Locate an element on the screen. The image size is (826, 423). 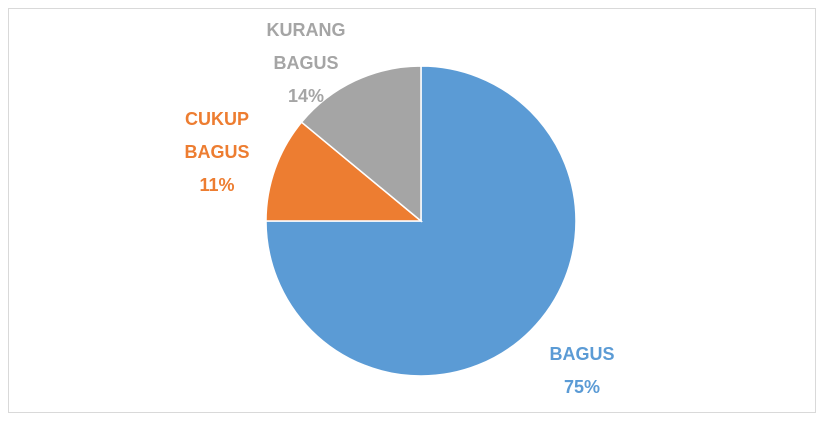
data-label: BAGUS 75% is located at coordinates (582, 371).